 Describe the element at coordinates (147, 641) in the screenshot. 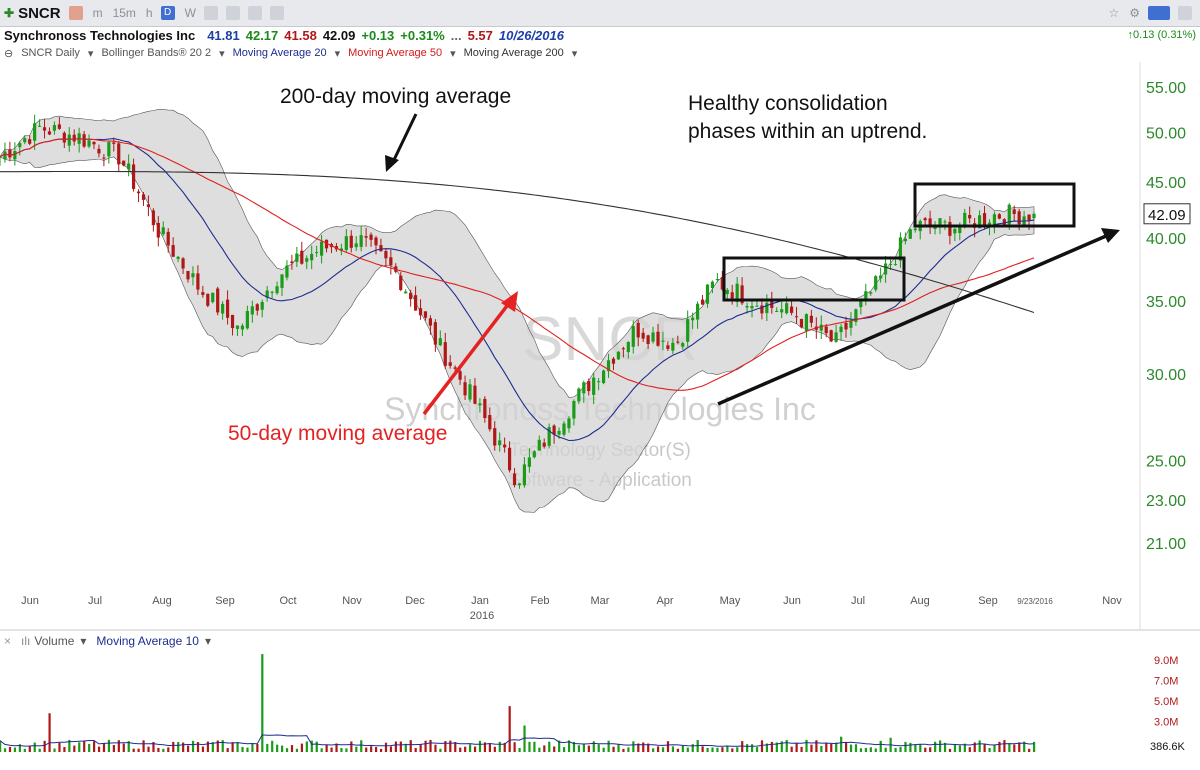

I see `indicator-ma10: Moving Average 10` at that location.